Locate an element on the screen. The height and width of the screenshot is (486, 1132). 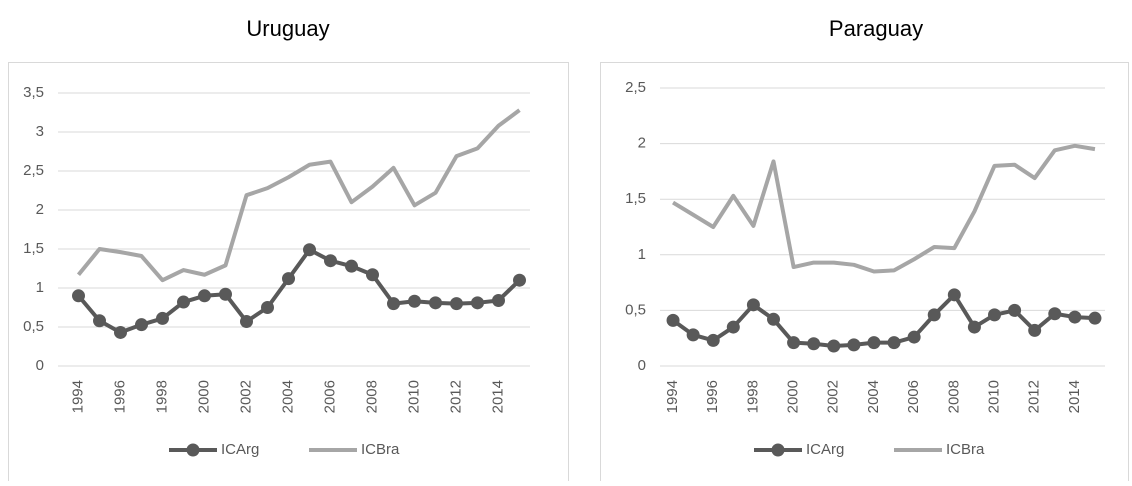
chart-title: Uruguay is located at coordinates (287, 28).